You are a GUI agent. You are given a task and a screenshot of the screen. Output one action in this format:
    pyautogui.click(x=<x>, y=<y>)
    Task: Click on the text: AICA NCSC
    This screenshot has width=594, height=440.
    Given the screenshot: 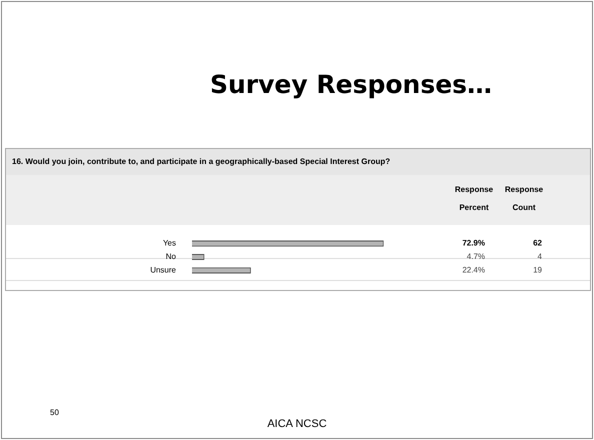 What is the action you would take?
    pyautogui.click(x=297, y=424)
    